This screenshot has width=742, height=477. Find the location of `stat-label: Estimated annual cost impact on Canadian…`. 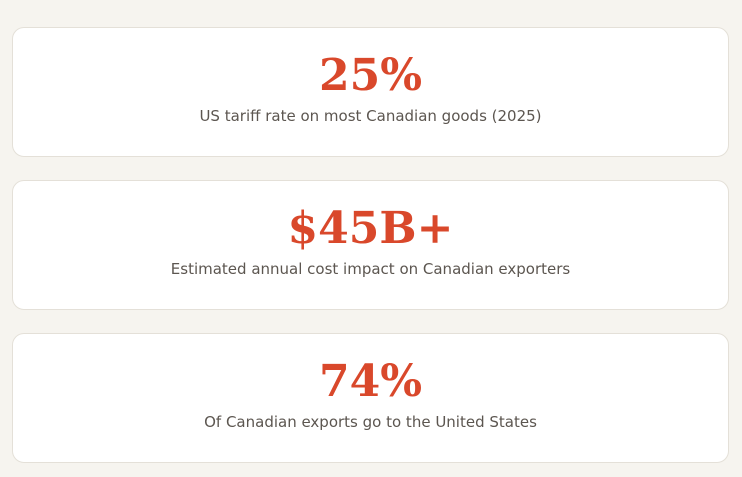

stat-label: Estimated annual cost impact on Canadian… is located at coordinates (370, 269).